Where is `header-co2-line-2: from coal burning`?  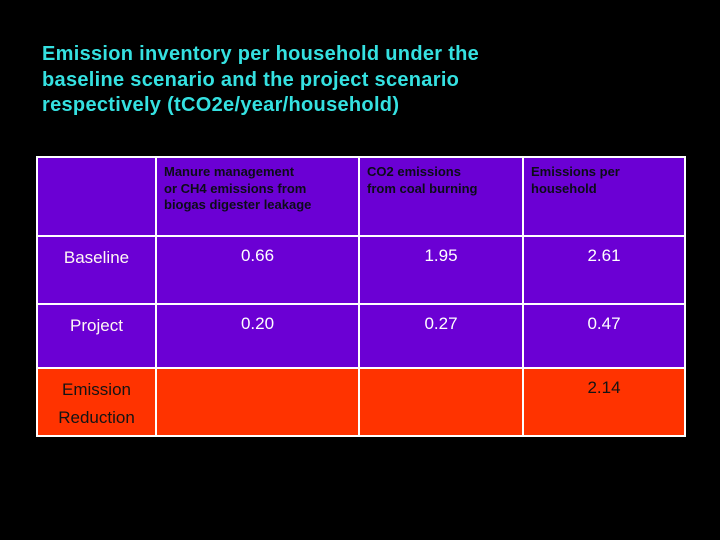 header-co2-line-2: from coal burning is located at coordinates (422, 188).